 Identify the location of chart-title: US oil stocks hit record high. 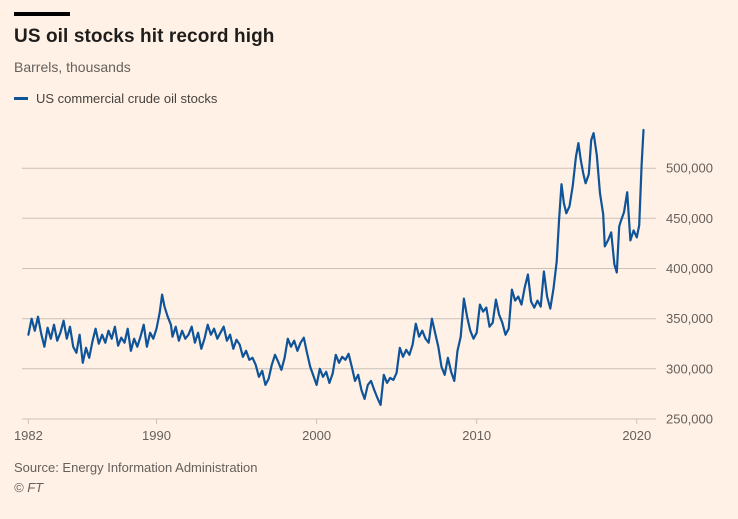
(144, 36).